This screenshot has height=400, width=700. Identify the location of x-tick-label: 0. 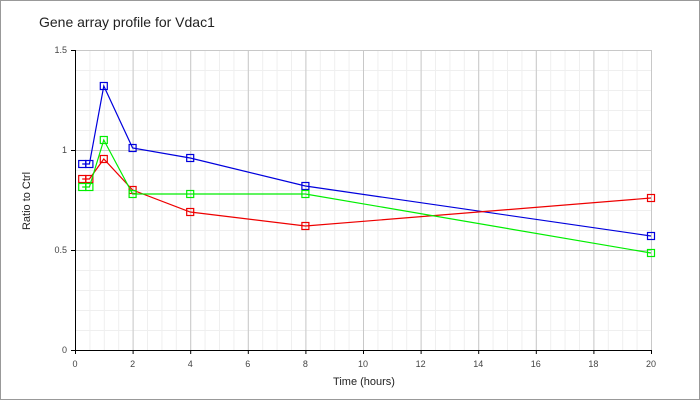
(74, 364).